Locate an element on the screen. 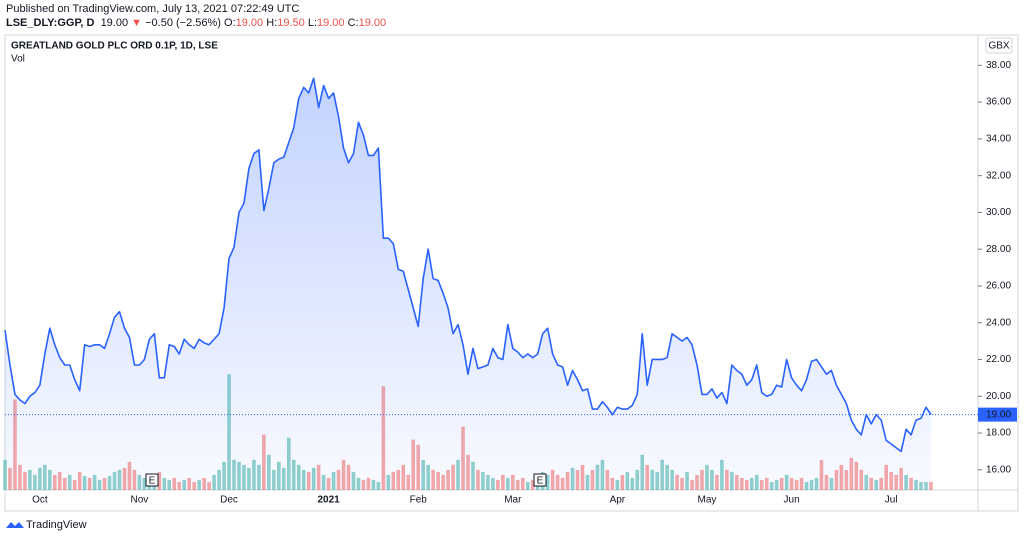 The height and width of the screenshot is (539, 1024). volume-legend: Vol is located at coordinates (18, 59).